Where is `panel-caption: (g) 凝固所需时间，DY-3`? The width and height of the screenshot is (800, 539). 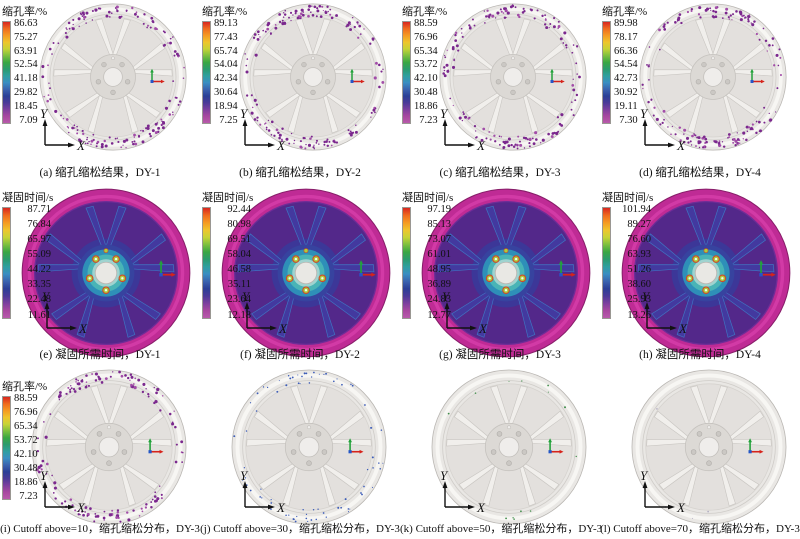
panel-caption: (g) 凝固所需时间，DY-3 is located at coordinates (500, 355).